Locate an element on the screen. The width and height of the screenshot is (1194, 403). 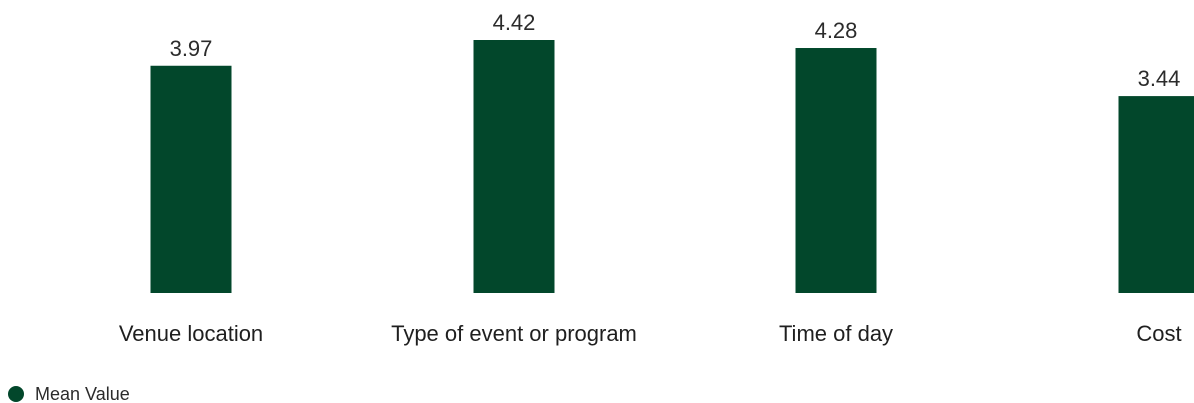
legend: Mean Value is located at coordinates (69, 394).